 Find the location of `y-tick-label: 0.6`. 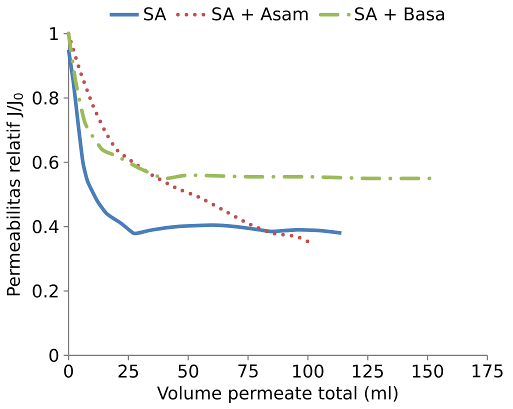

y-tick-label: 0.6 is located at coordinates (45, 162).